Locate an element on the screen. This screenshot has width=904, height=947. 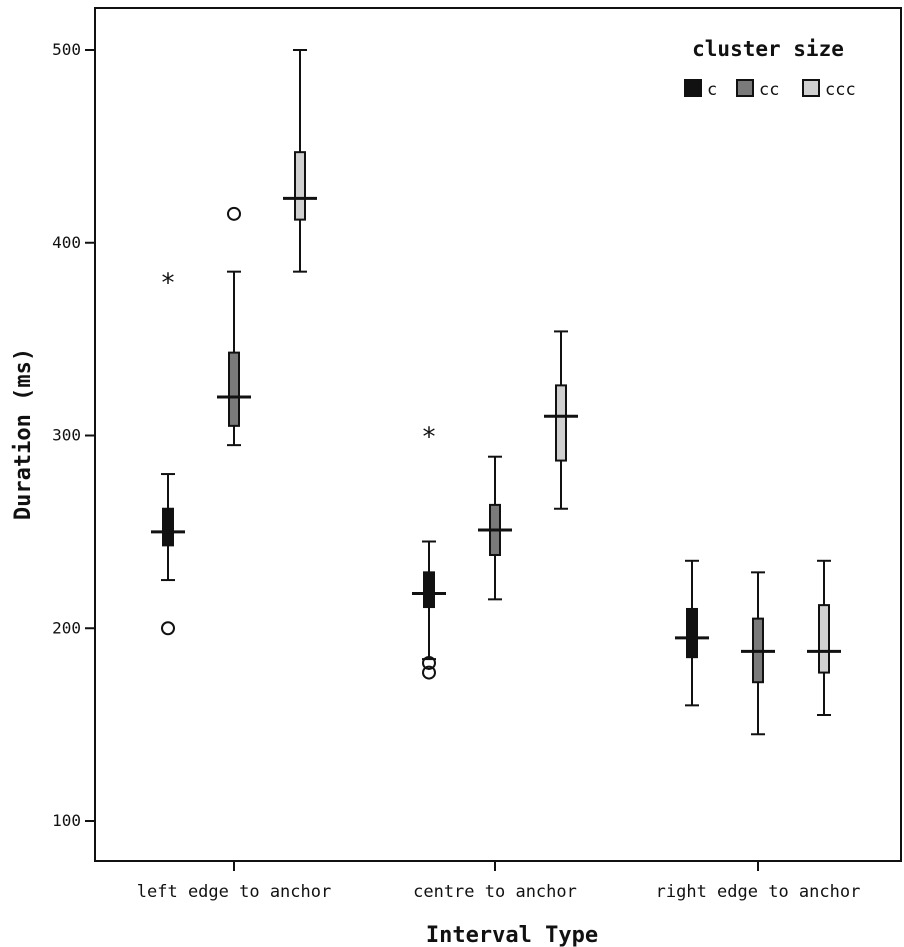
x-axis-title: Interval Type is located at coordinates (512, 935).